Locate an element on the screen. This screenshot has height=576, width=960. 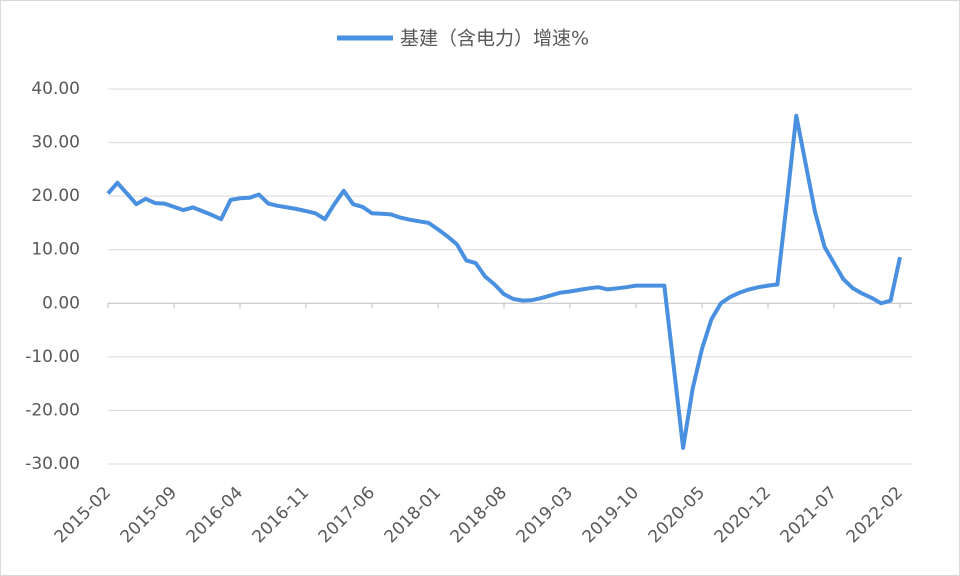
legend-label: 基建（含电力）增速% is located at coordinates (494, 39).